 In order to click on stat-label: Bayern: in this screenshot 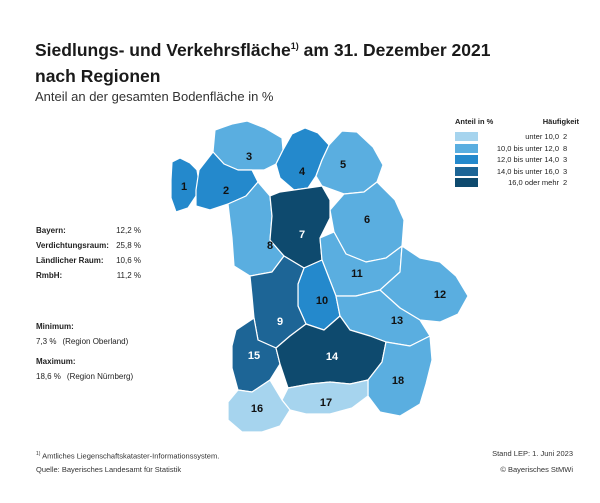, I will do `click(51, 230)`.